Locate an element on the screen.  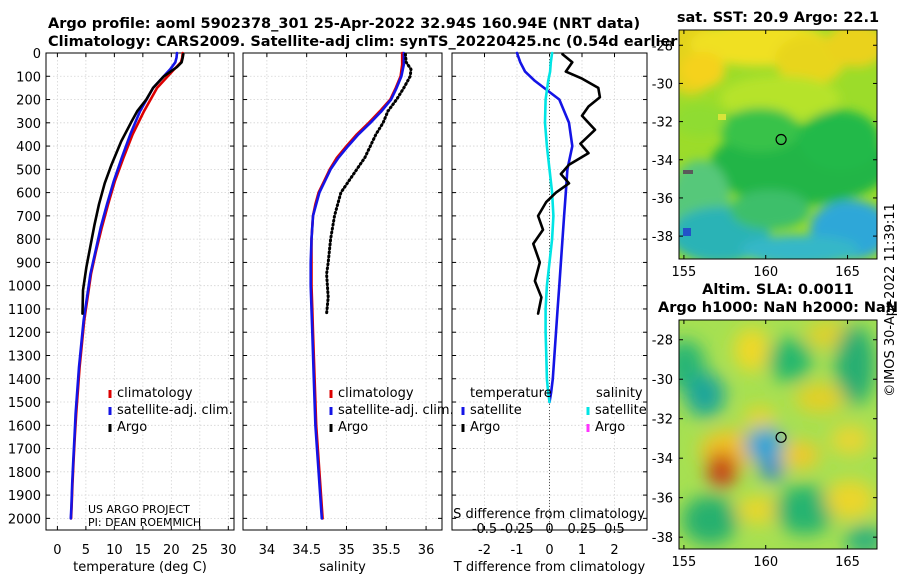
sla-map-title-line1: Altim. SLA: 0.0011 is located at coordinates (778, 290).